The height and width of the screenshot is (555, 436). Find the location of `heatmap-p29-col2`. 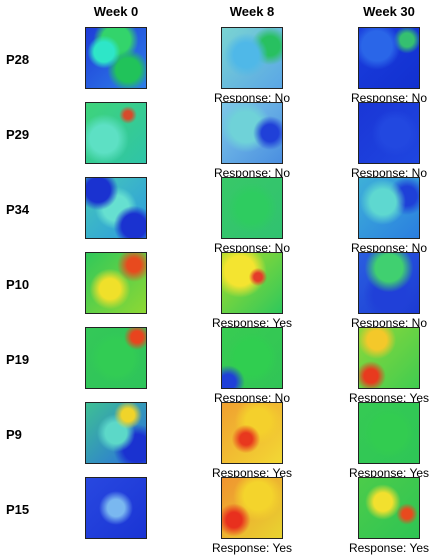

heatmap-p29-col2 is located at coordinates (389, 133).